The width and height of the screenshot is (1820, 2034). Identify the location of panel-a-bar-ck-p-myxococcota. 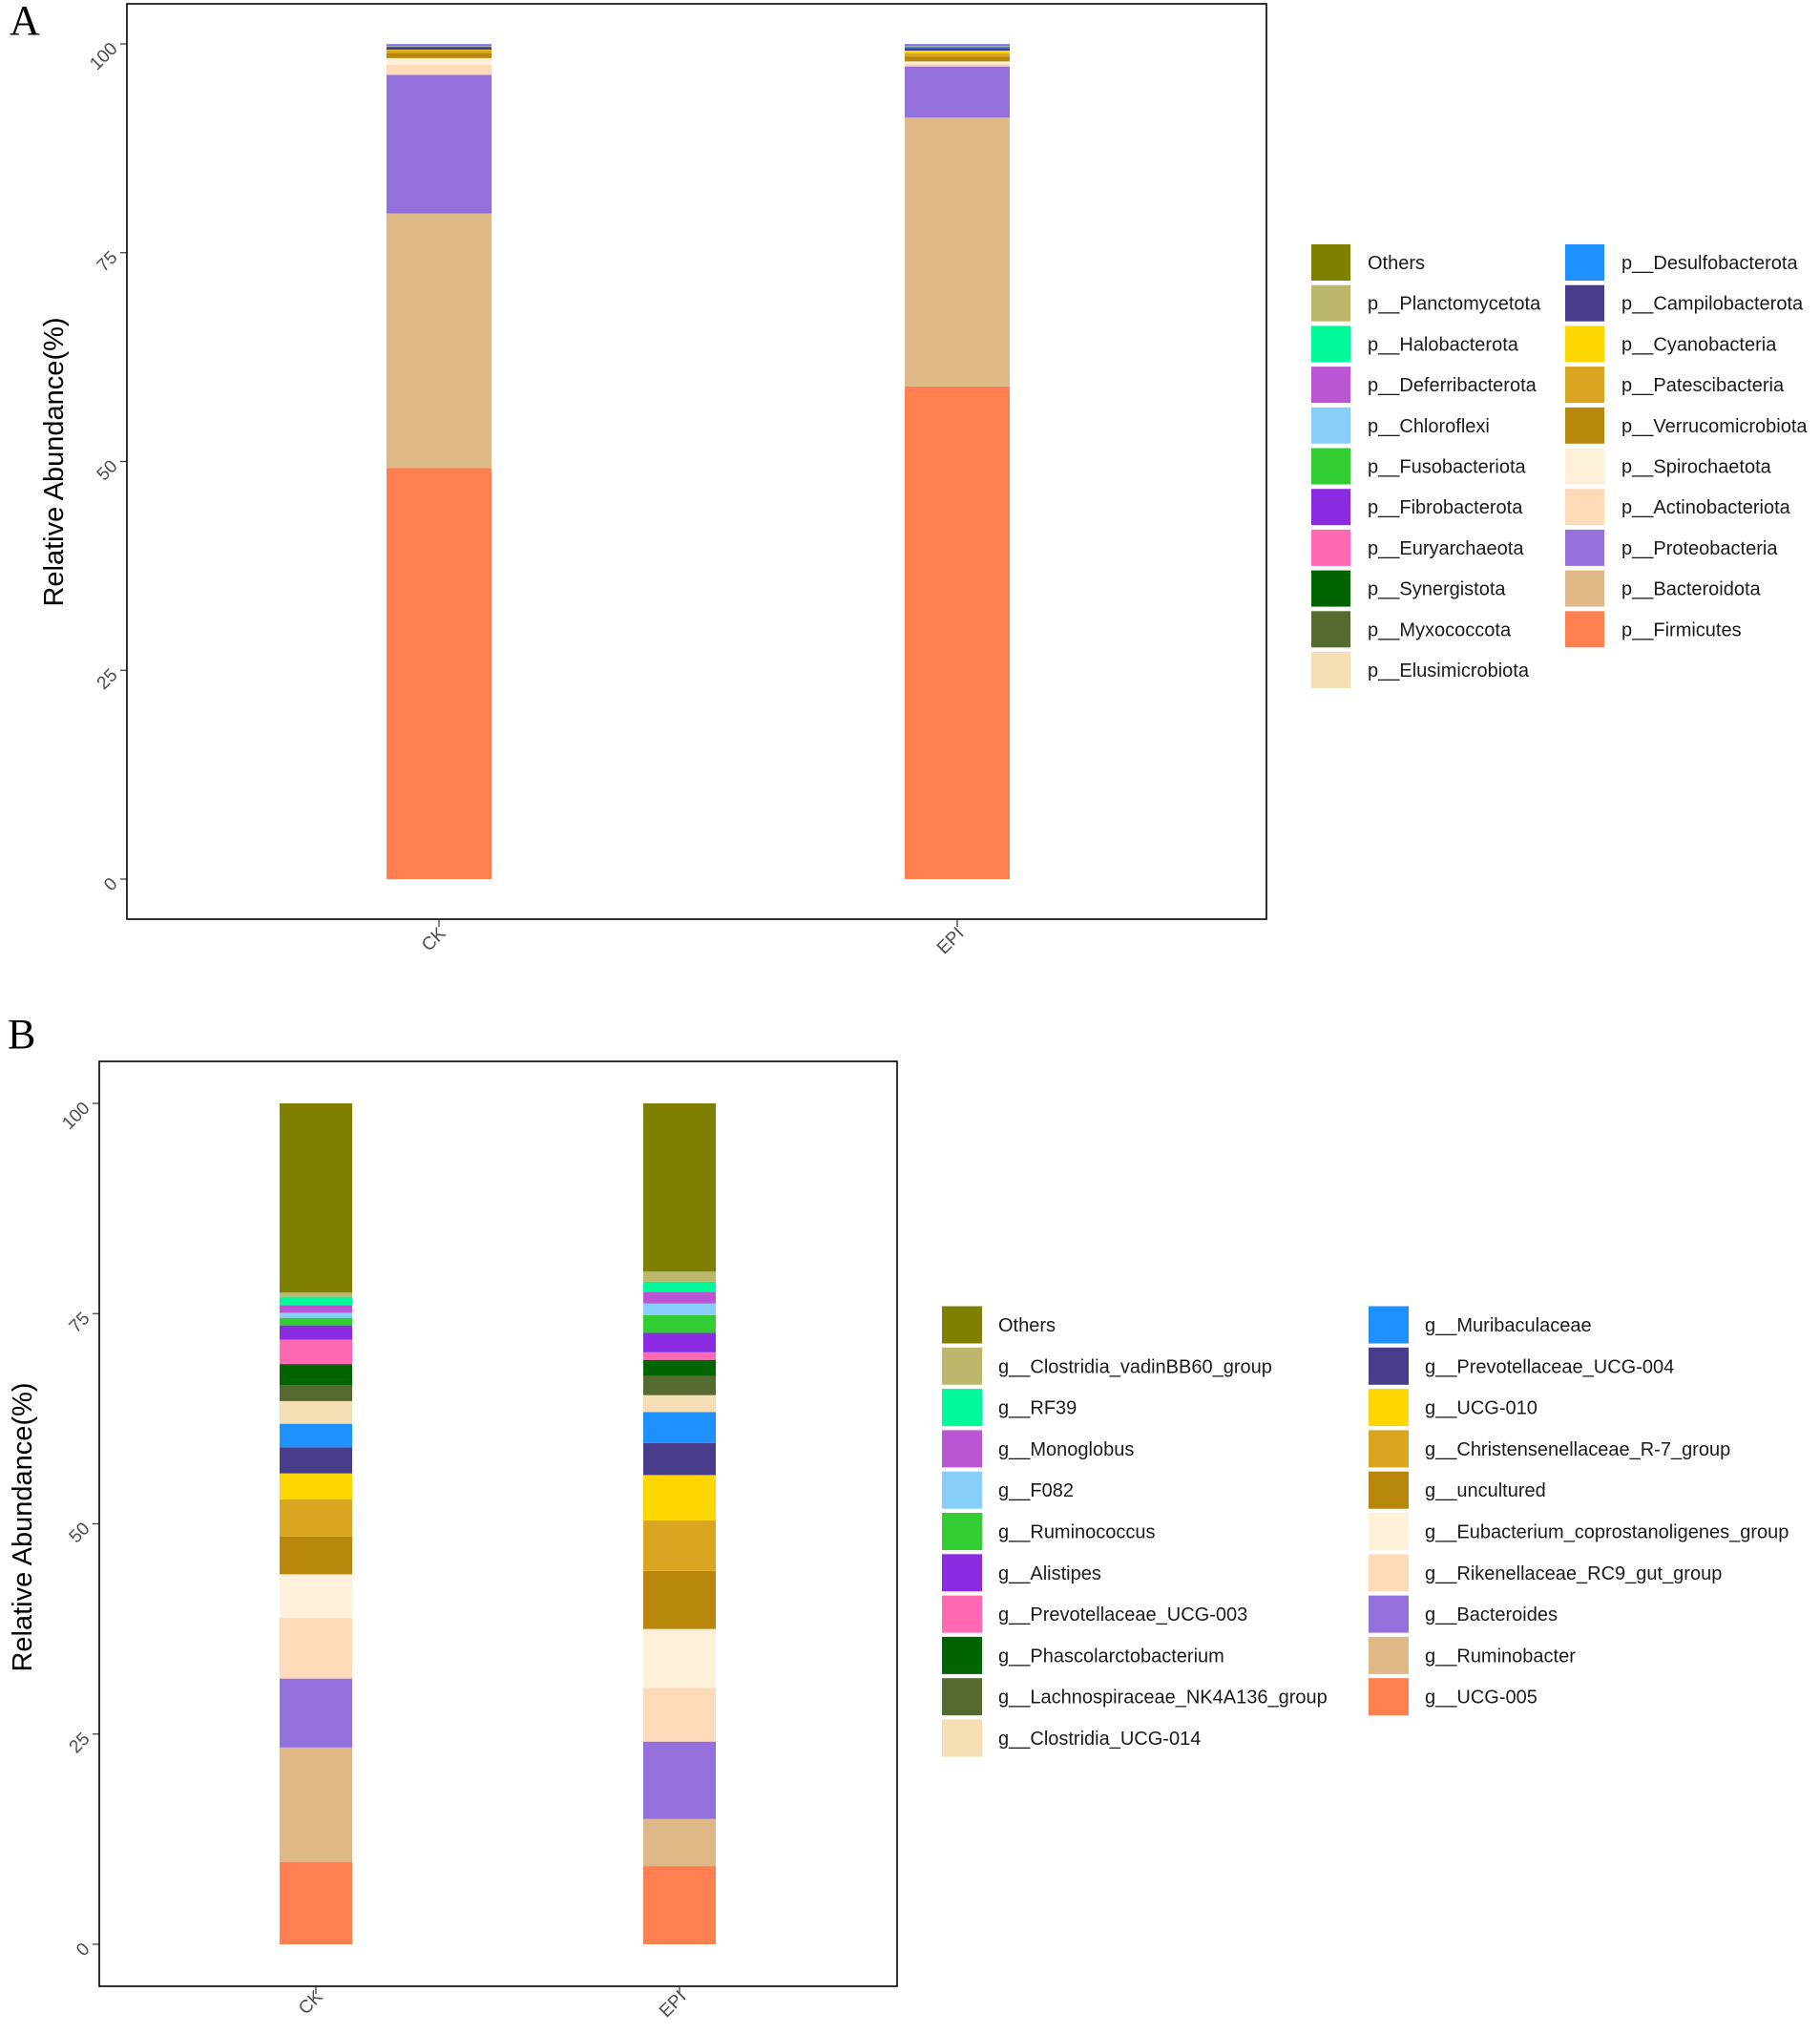
(439, 46).